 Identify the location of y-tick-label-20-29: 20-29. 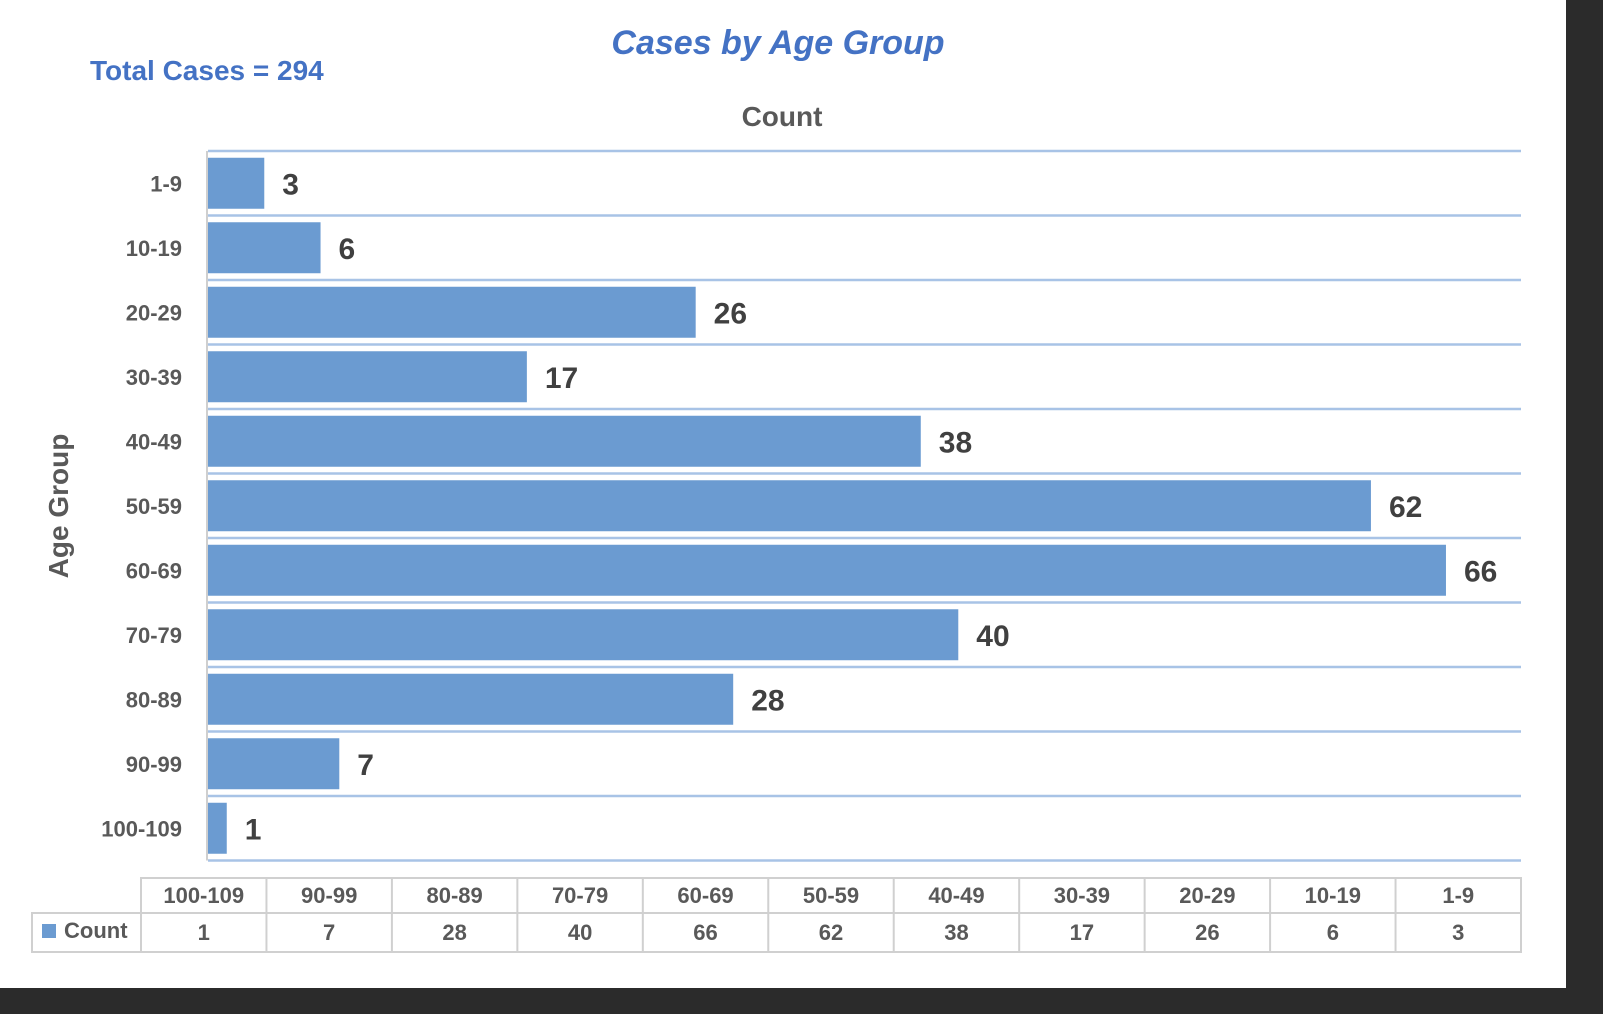
(154, 312).